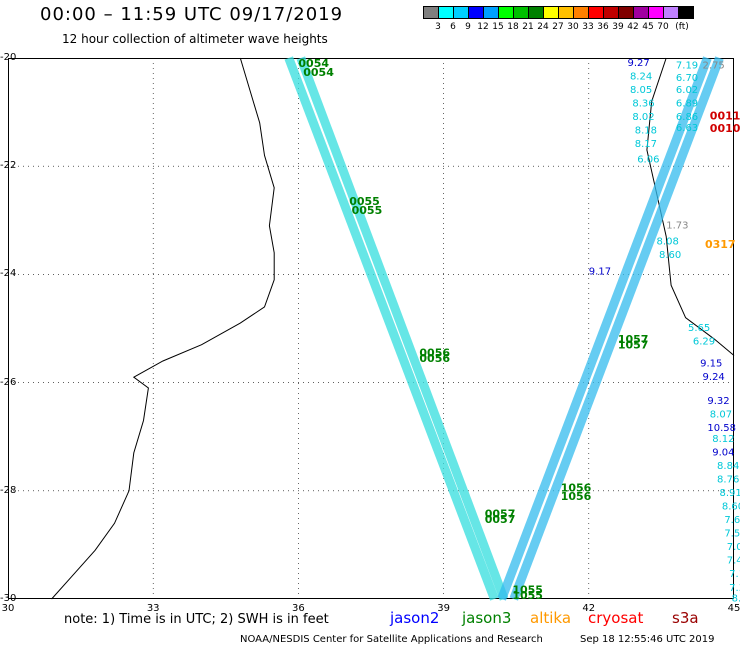  What do you see at coordinates (732, 520) in the screenshot?
I see `swh-value-label: 7.65` at bounding box center [732, 520].